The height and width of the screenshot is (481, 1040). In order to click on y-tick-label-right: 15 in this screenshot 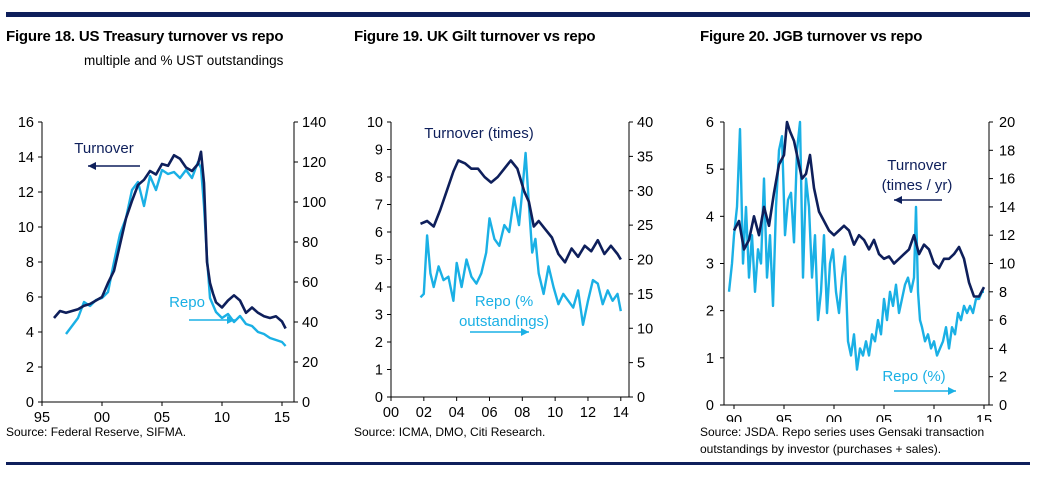, I will do `click(645, 295)`.